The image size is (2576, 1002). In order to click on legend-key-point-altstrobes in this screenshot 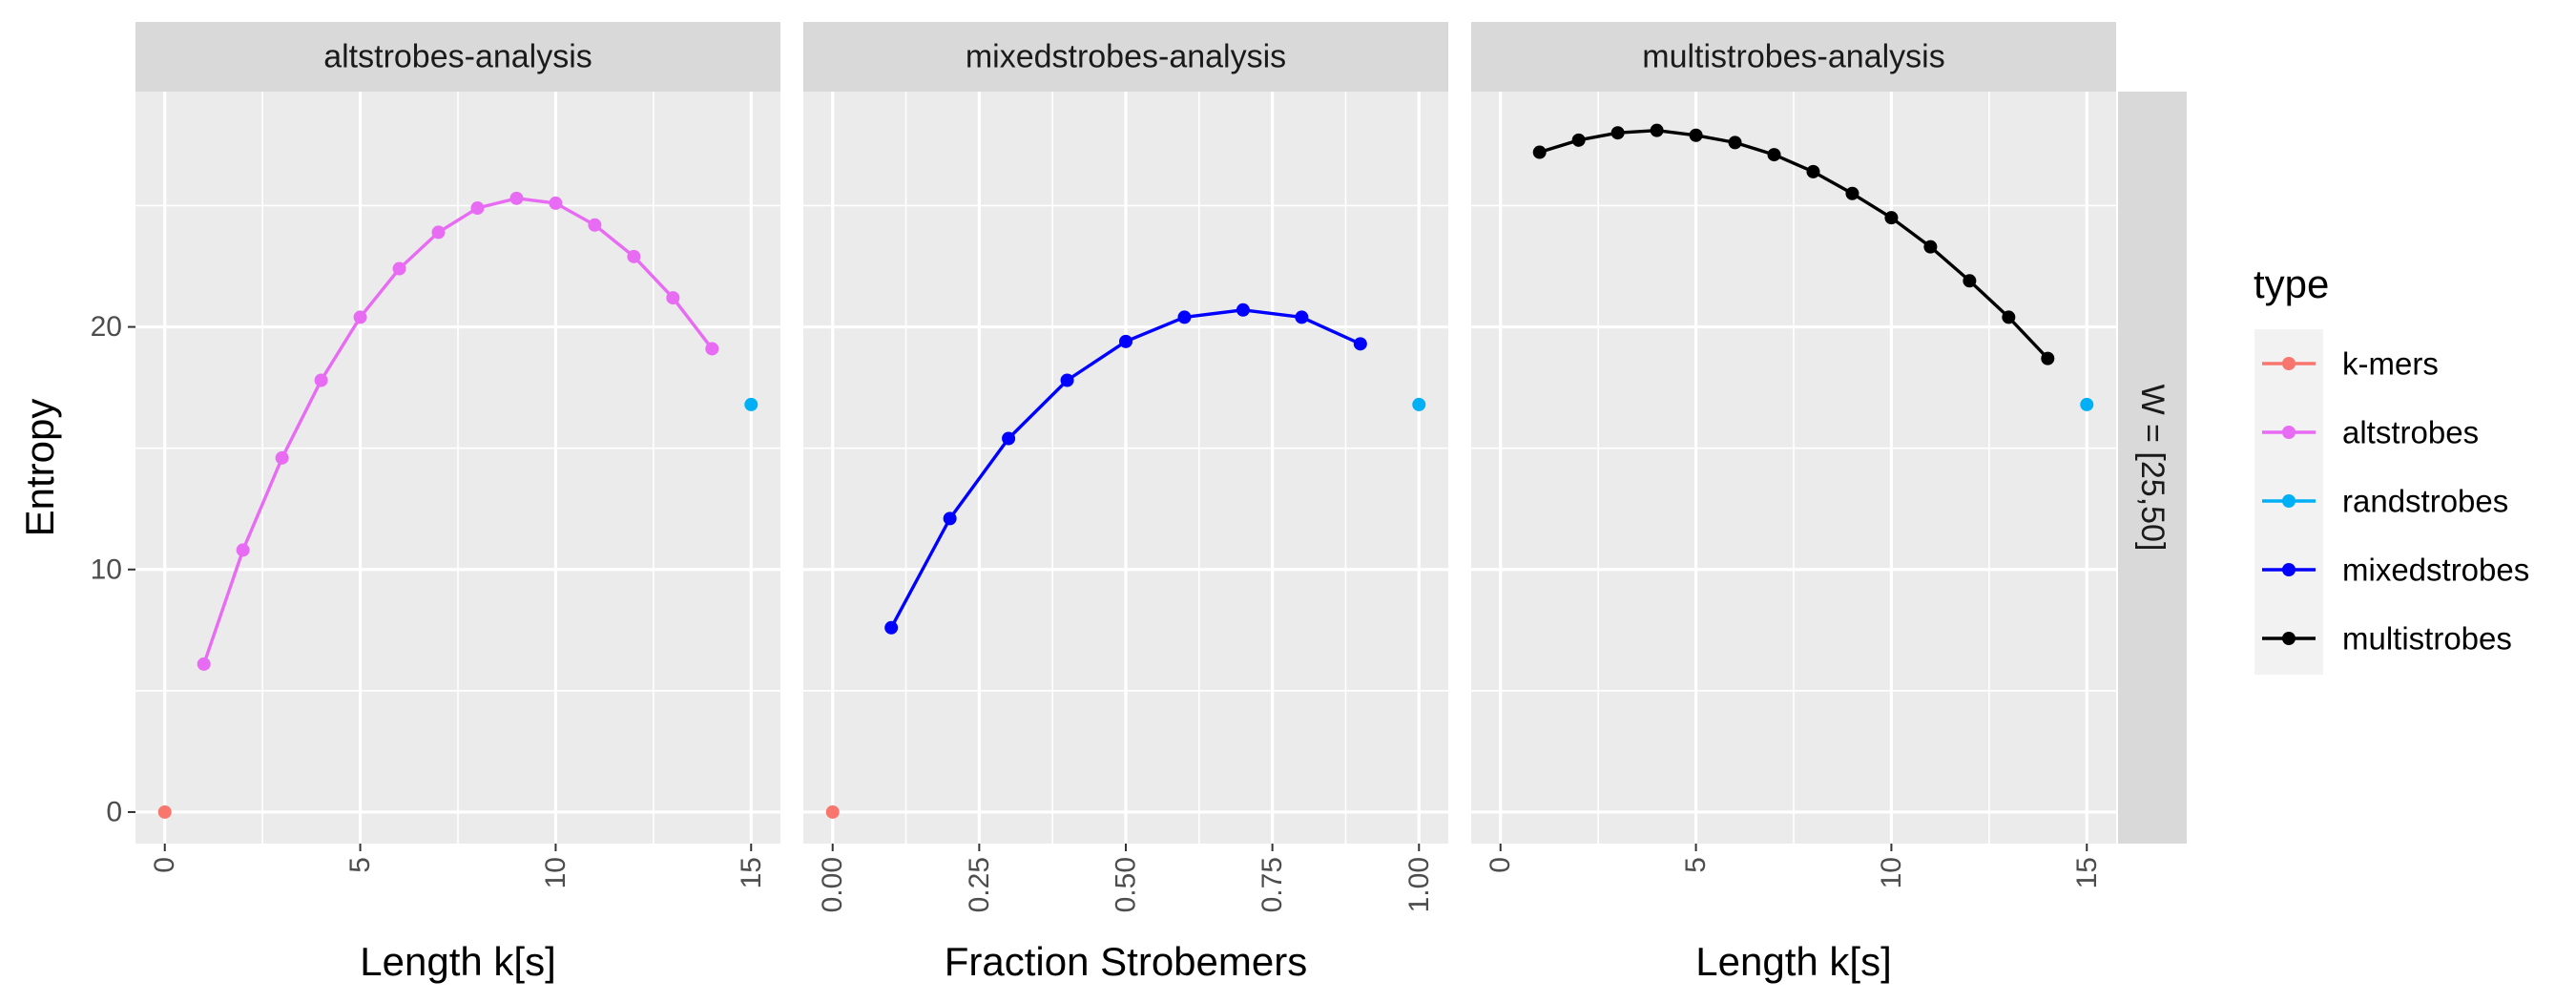, I will do `click(2289, 432)`.